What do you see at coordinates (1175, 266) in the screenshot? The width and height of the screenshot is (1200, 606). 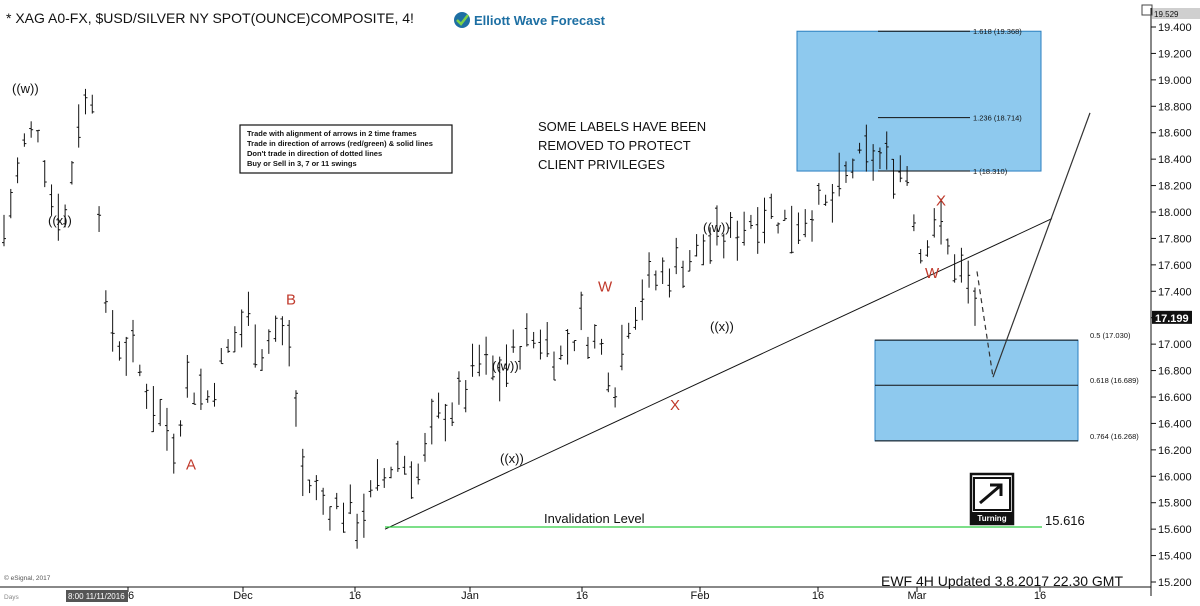 I see `y-tick-label: 17.600` at bounding box center [1175, 266].